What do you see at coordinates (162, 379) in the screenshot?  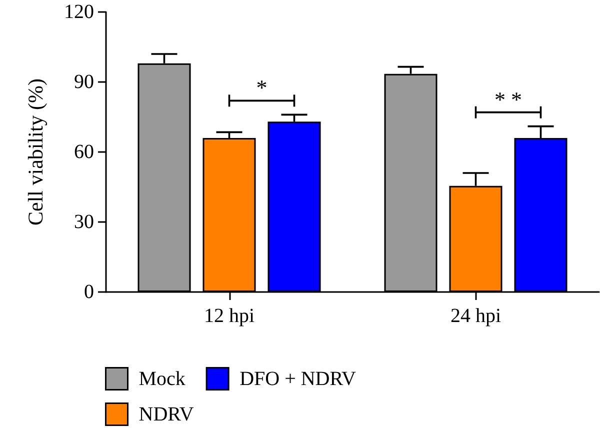 I see `legend-label: Mock` at bounding box center [162, 379].